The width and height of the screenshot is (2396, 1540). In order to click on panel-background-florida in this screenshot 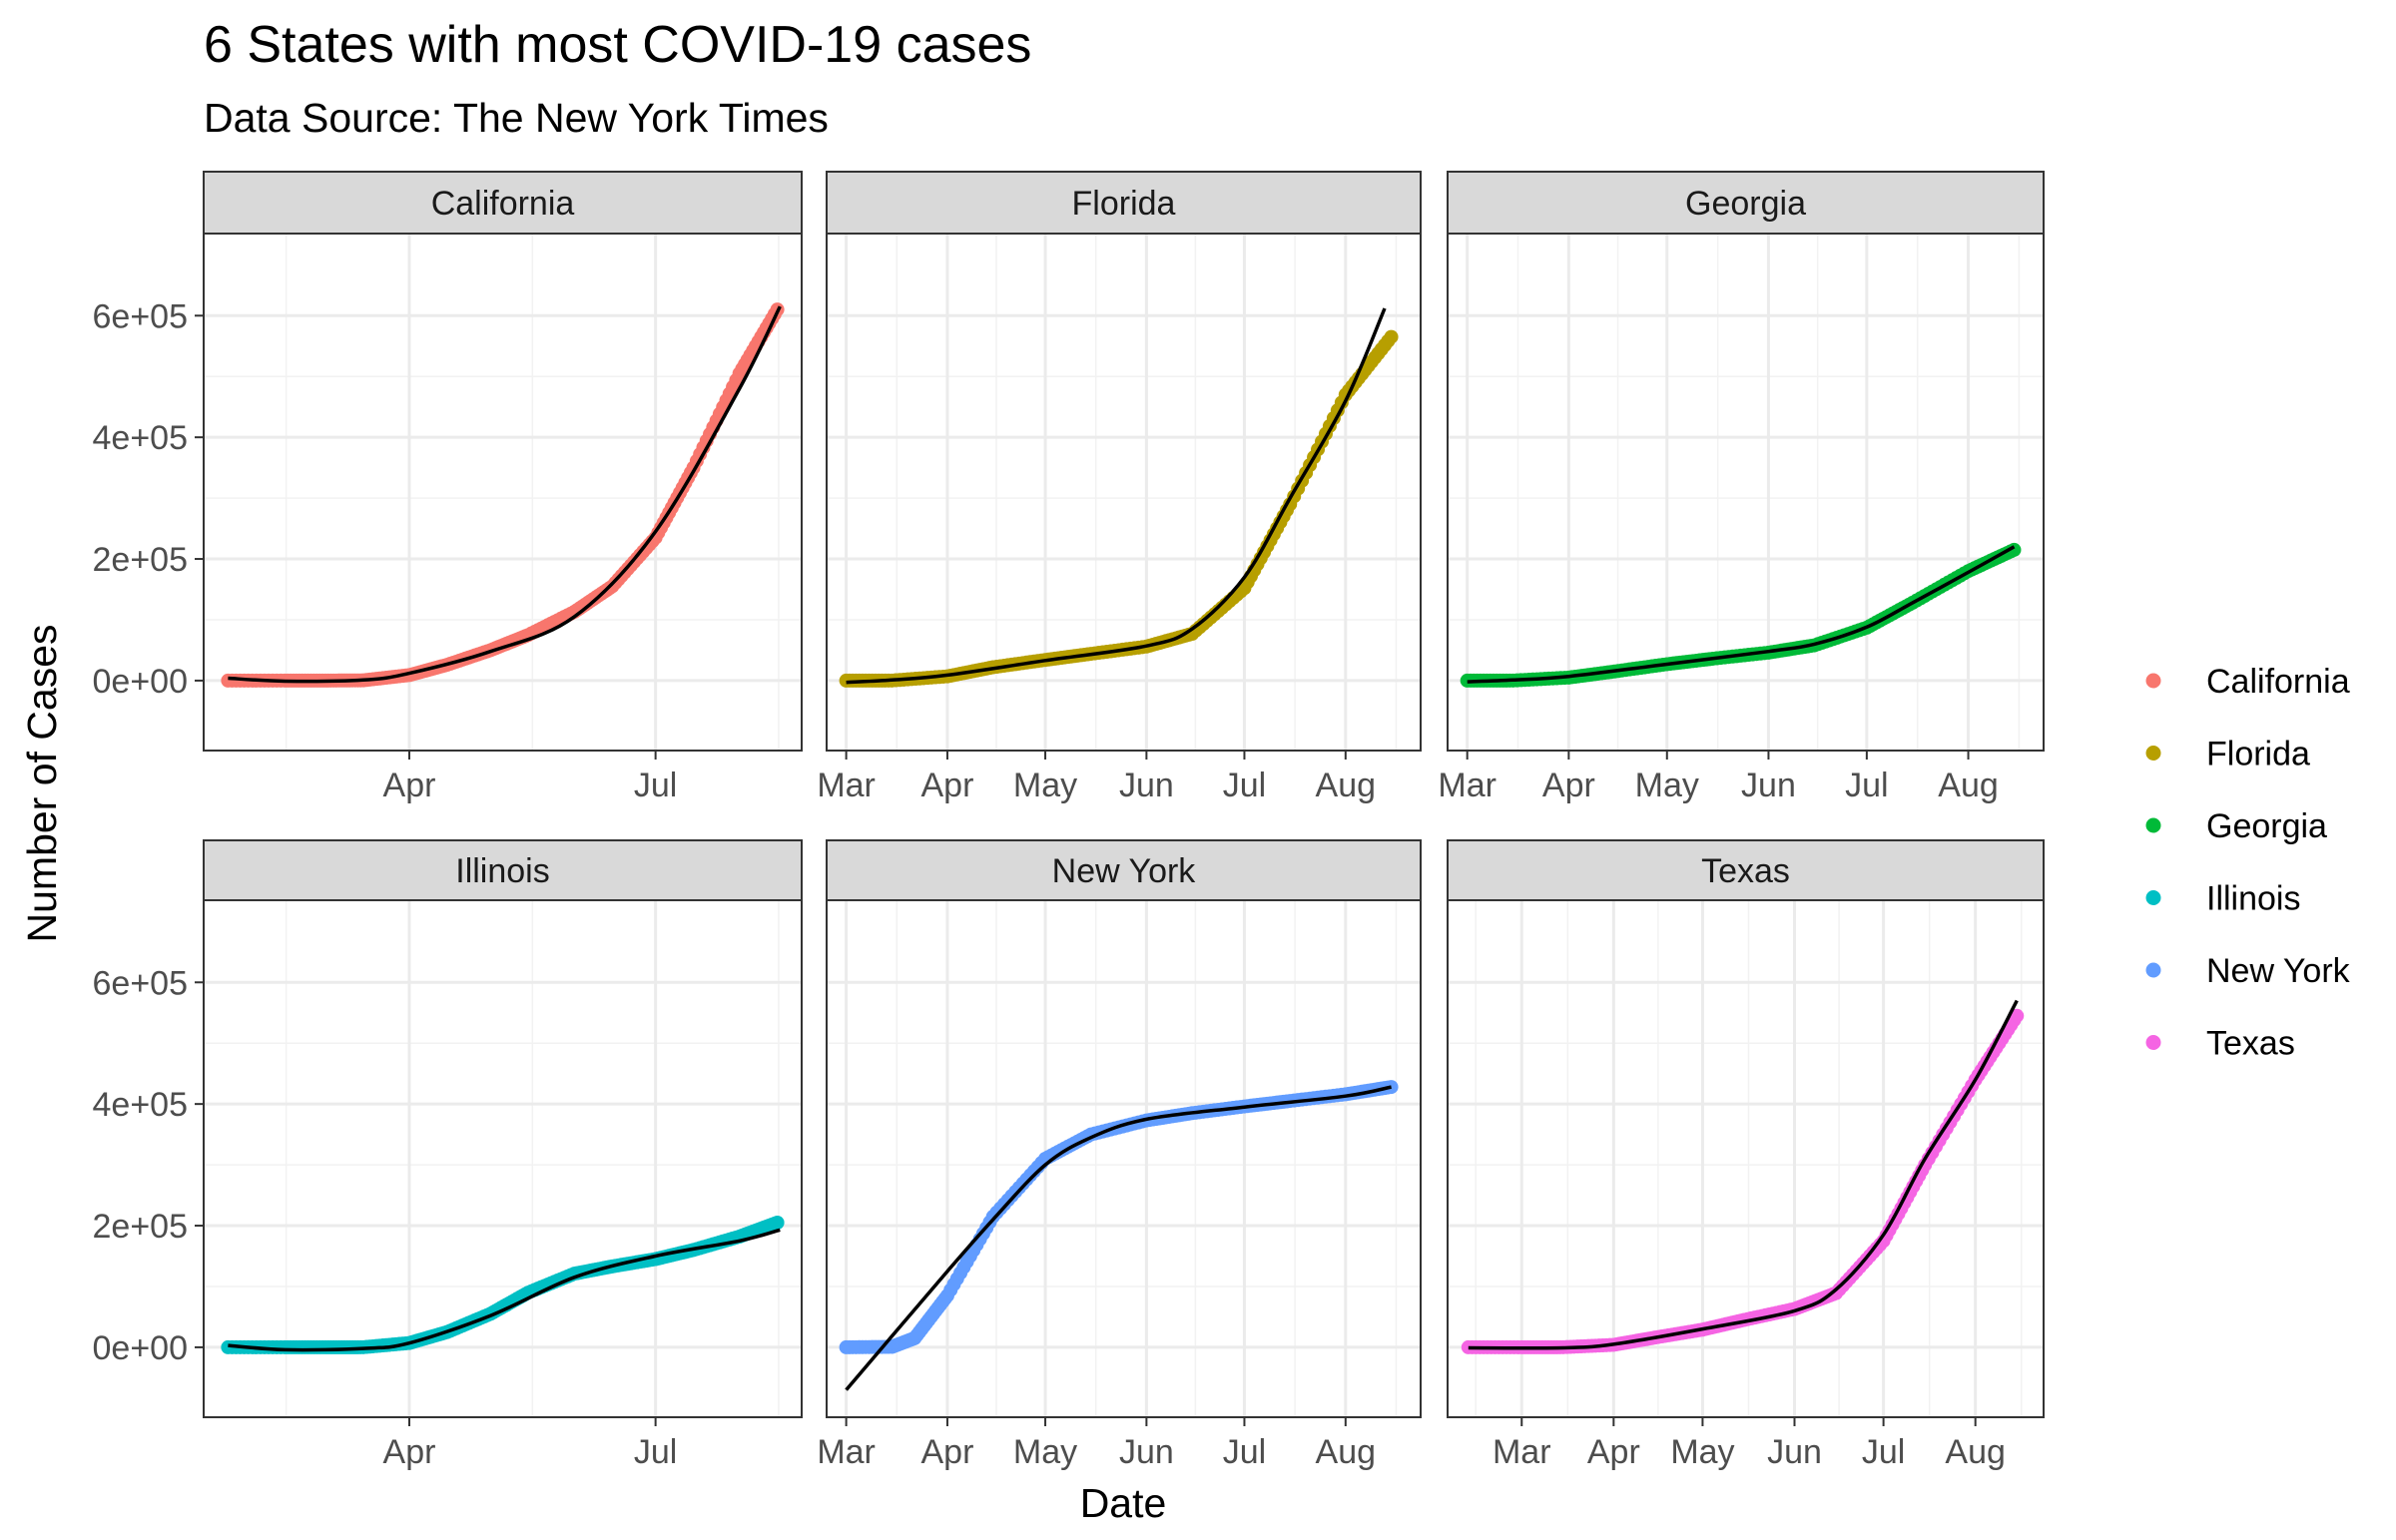, I will do `click(1124, 492)`.